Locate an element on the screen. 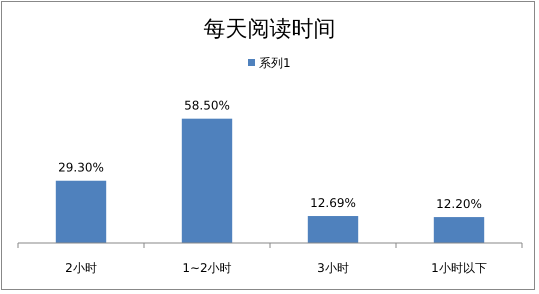 The image size is (539, 294). x-tick-label: 1小时以下 is located at coordinates (459, 268).